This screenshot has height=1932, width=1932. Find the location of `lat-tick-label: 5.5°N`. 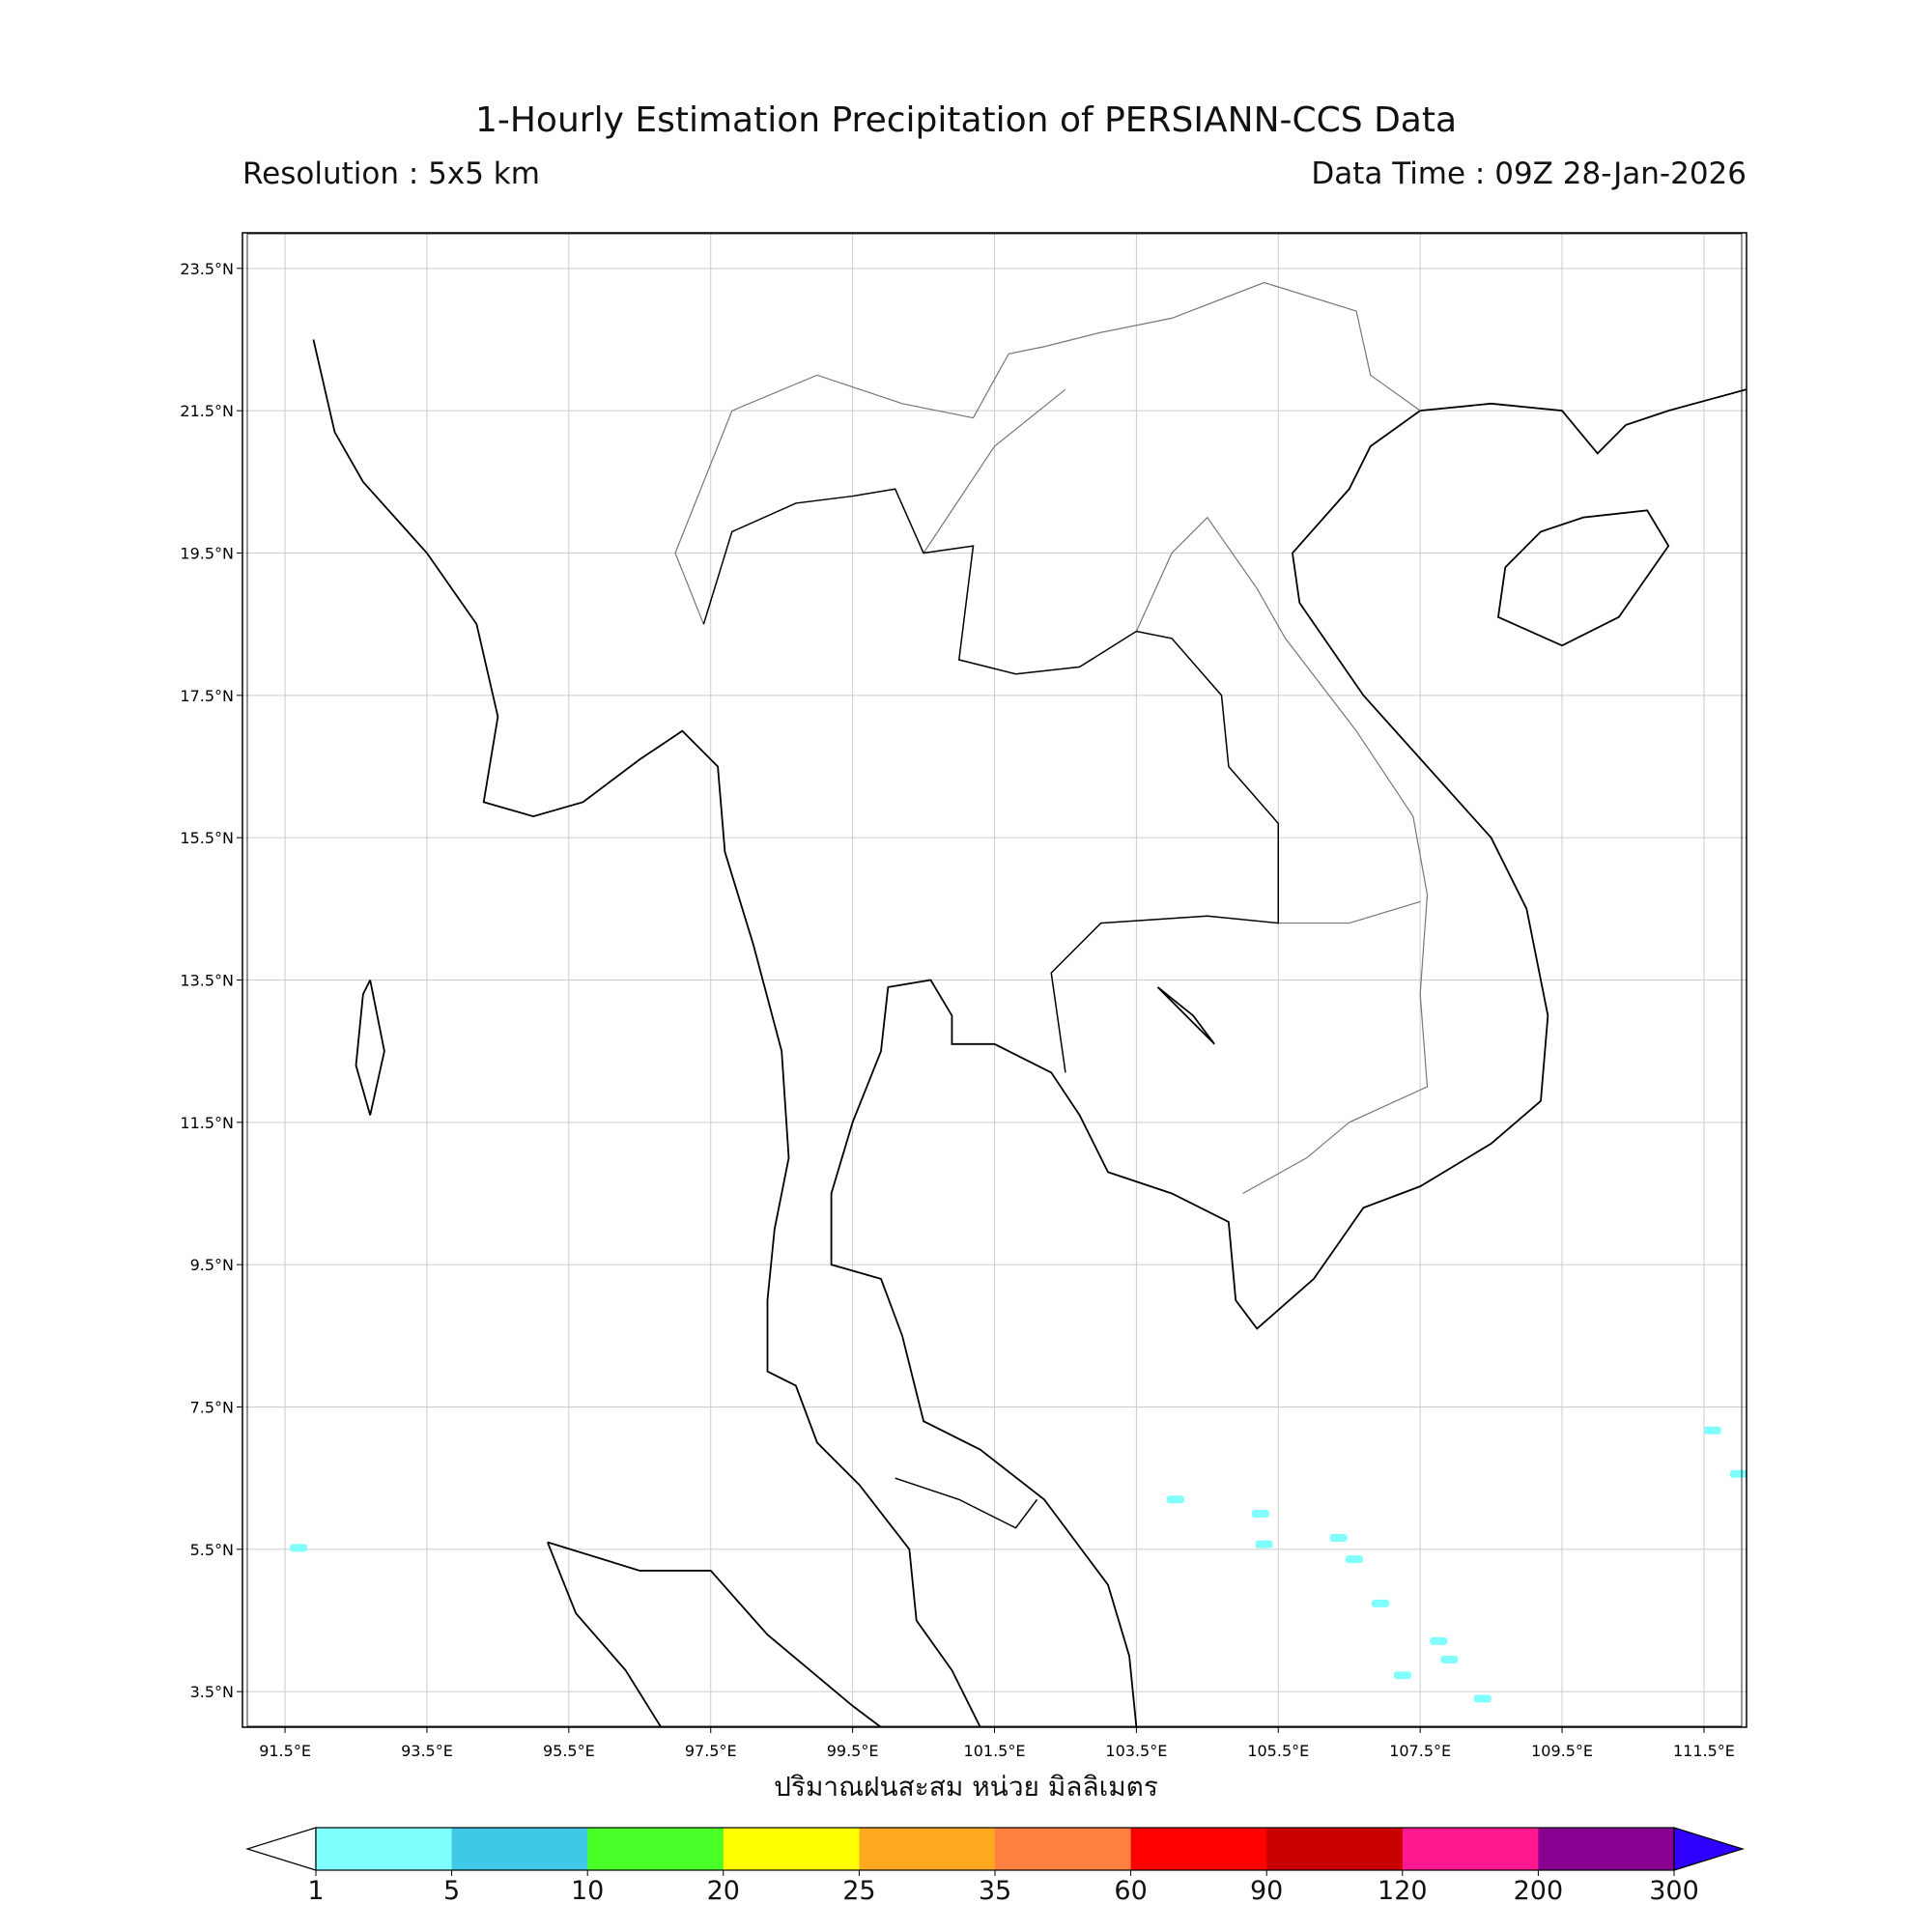

lat-tick-label: 5.5°N is located at coordinates (212, 1550).